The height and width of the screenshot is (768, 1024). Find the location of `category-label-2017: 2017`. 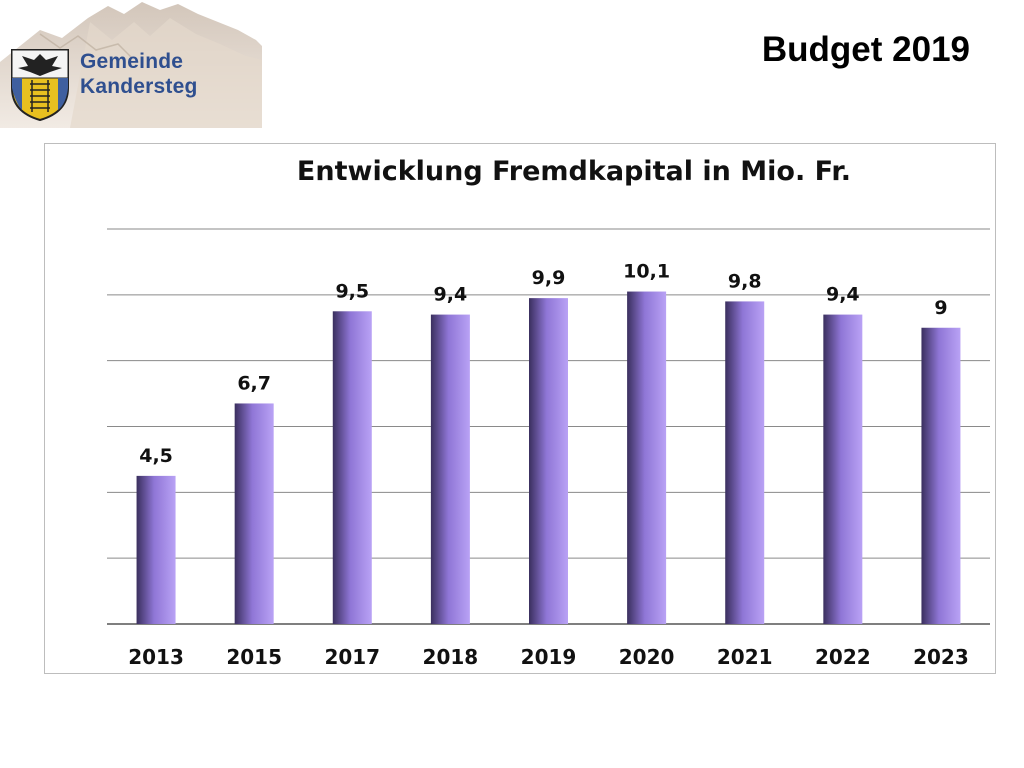

category-label-2017: 2017 is located at coordinates (352, 657).